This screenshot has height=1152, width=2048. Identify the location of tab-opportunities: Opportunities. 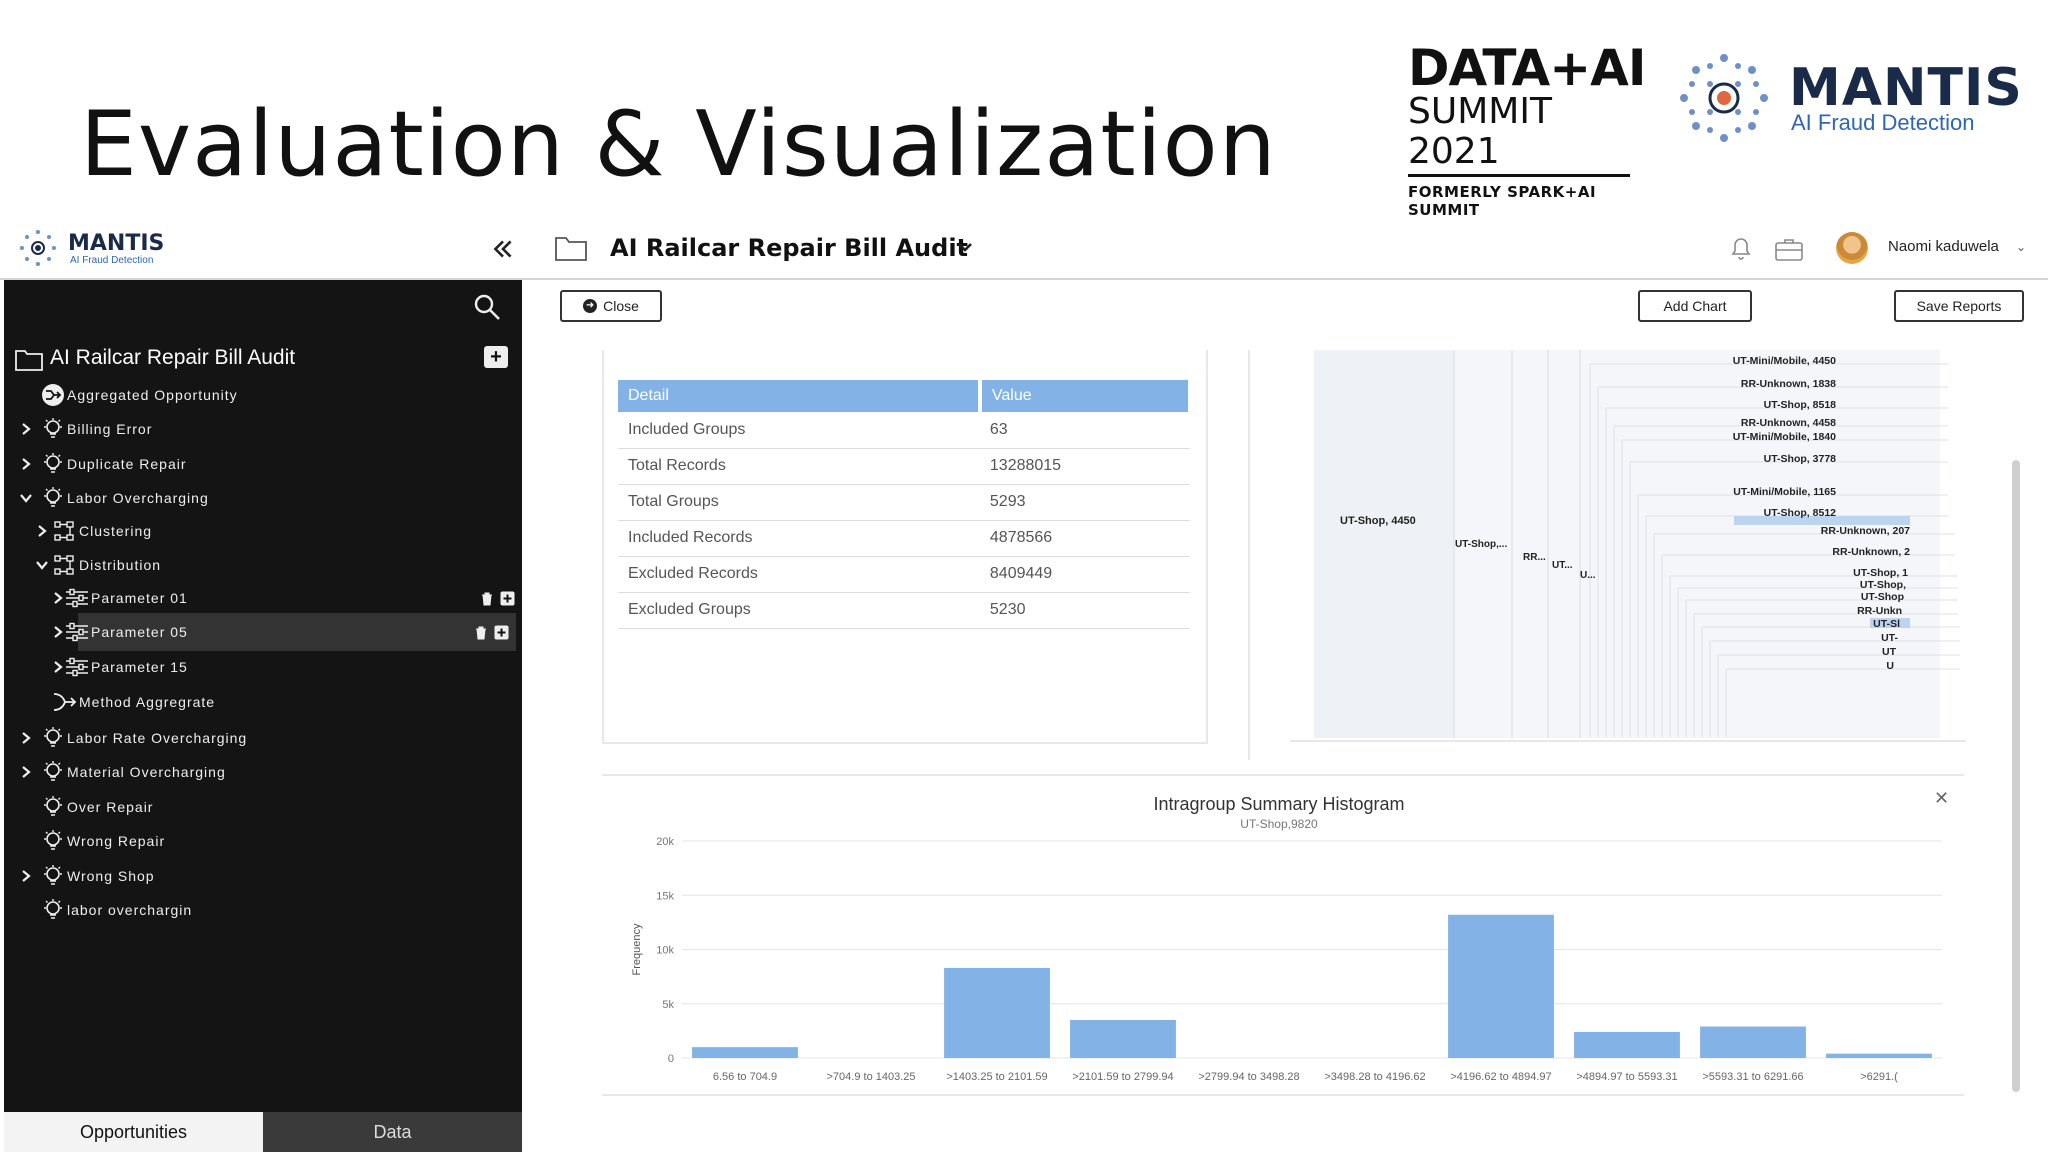
(133, 1132).